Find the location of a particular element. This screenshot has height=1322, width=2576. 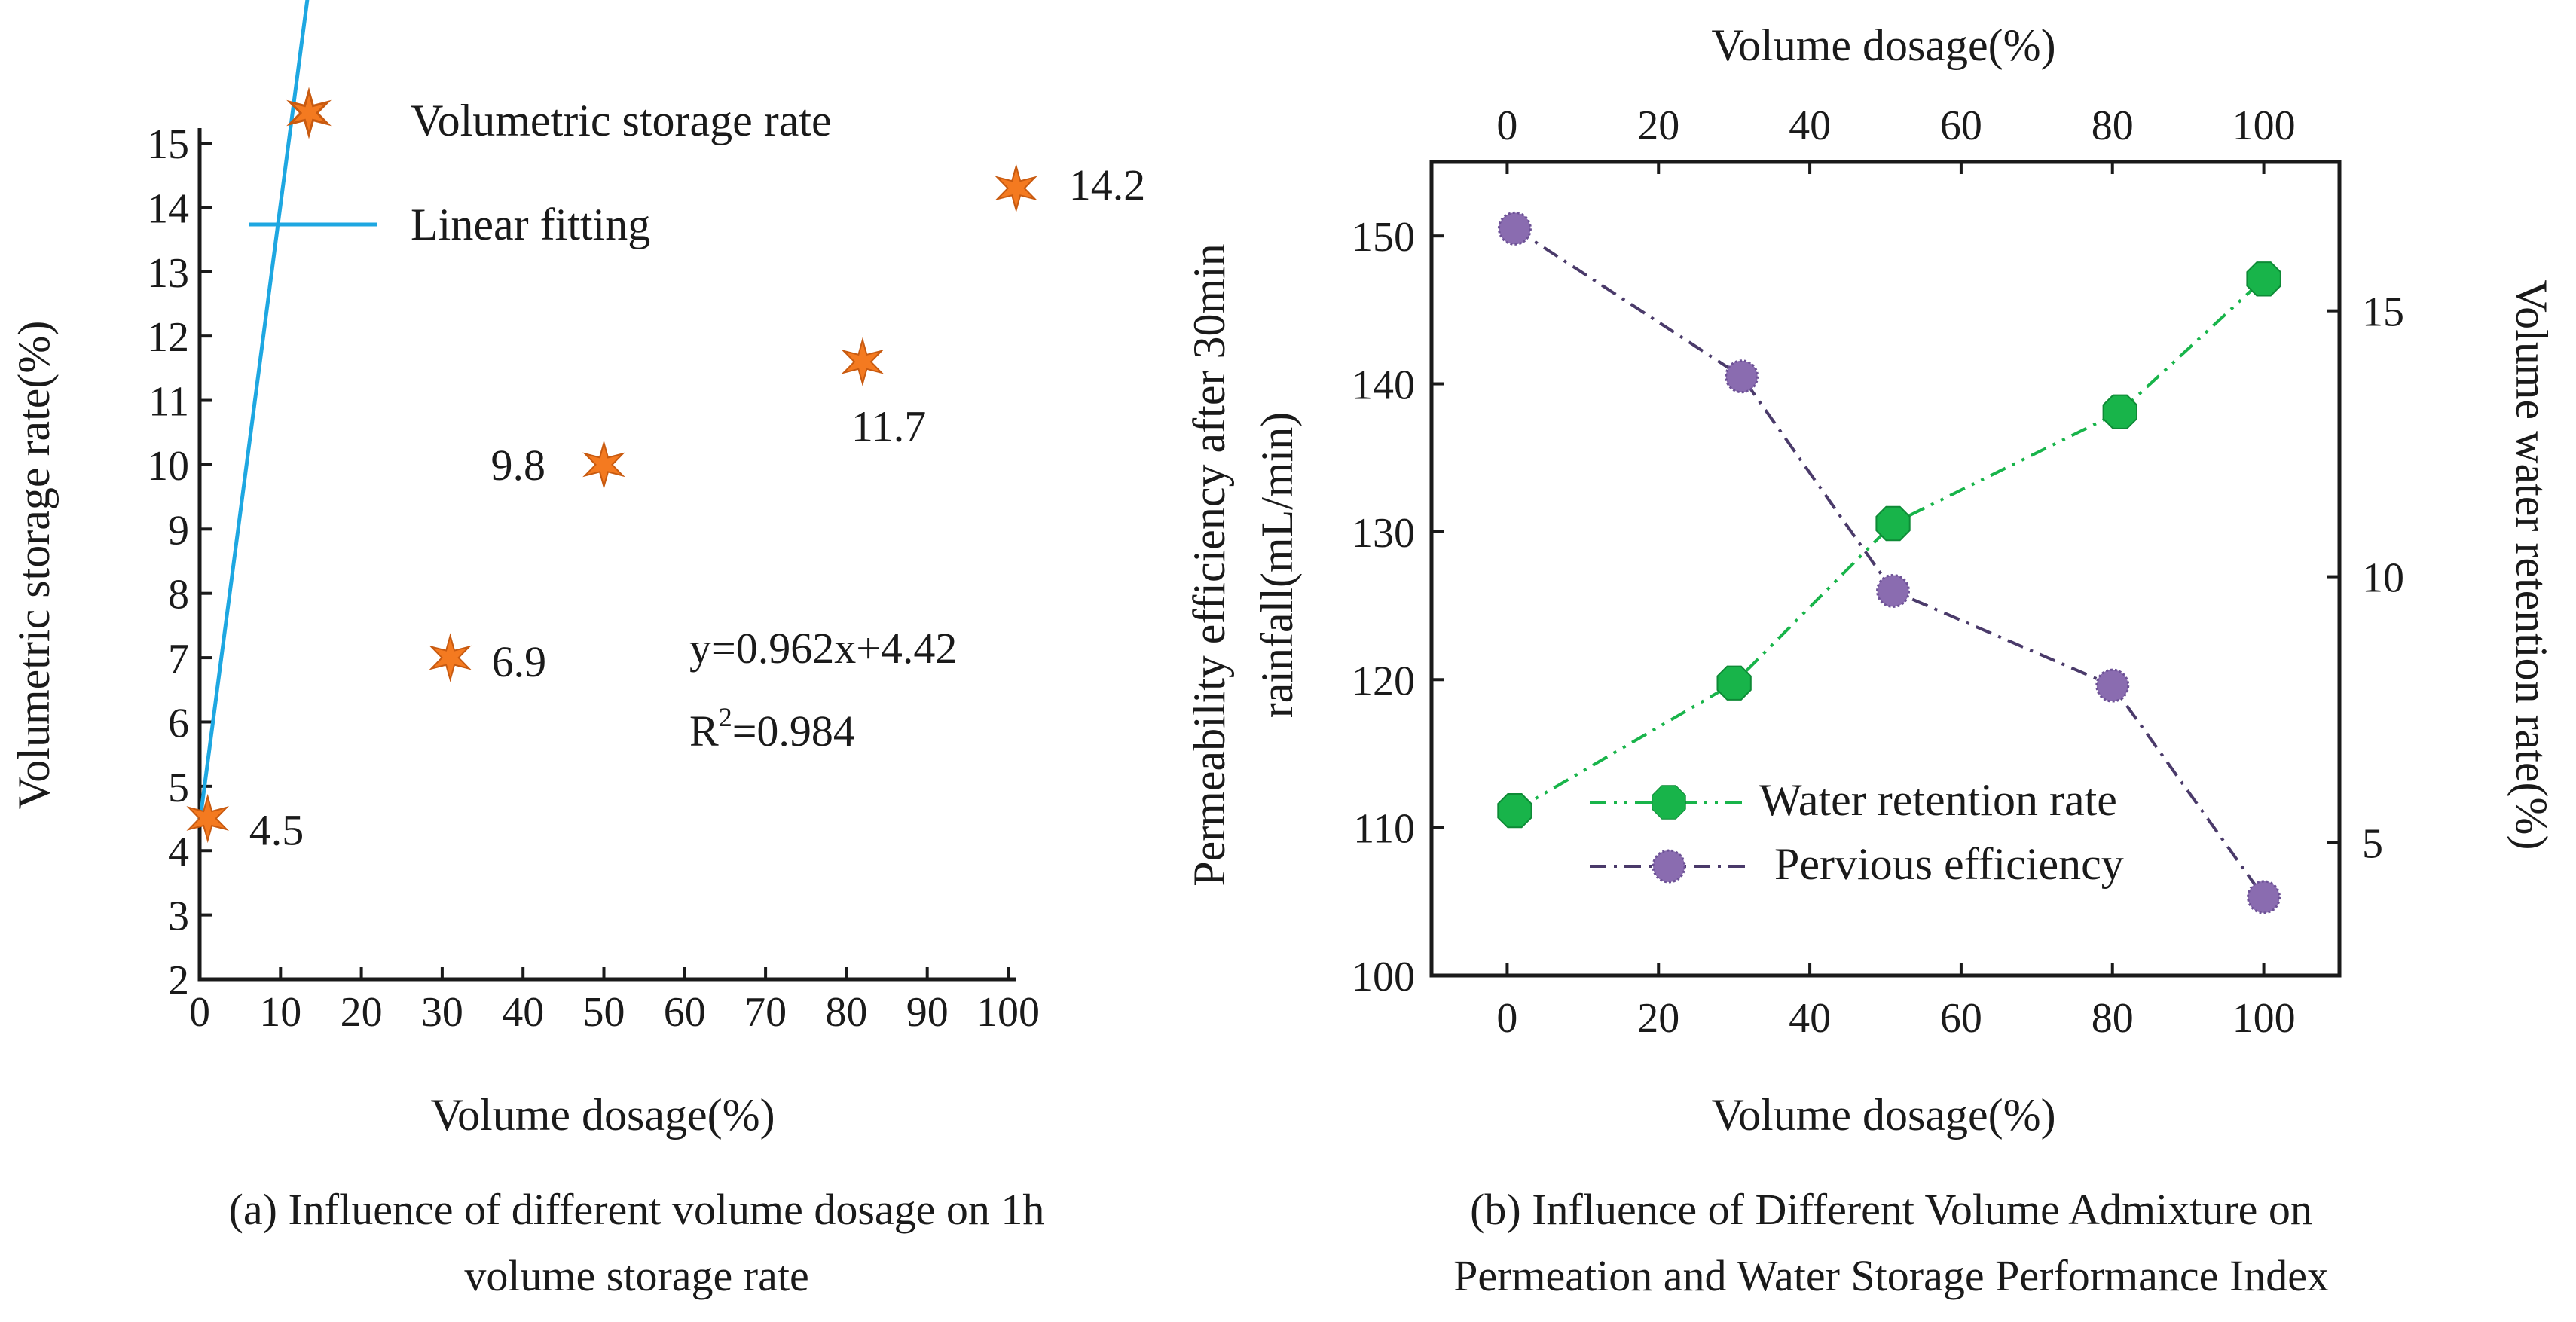

chart-b-y2-tick-label: 15 is located at coordinates (2383, 312).